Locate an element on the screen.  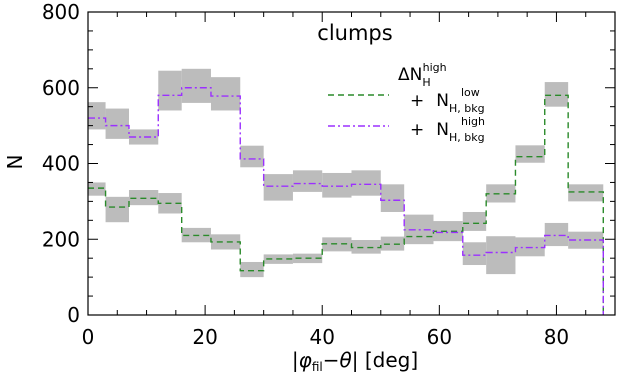
error-band-s1-bin0 is located at coordinates (97, 116).